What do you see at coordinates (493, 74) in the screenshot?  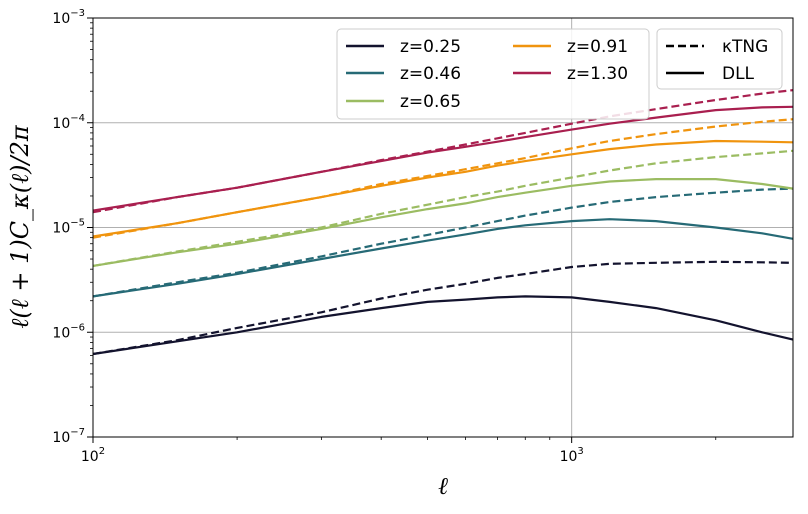 I see `legend-box-redshift` at bounding box center [493, 74].